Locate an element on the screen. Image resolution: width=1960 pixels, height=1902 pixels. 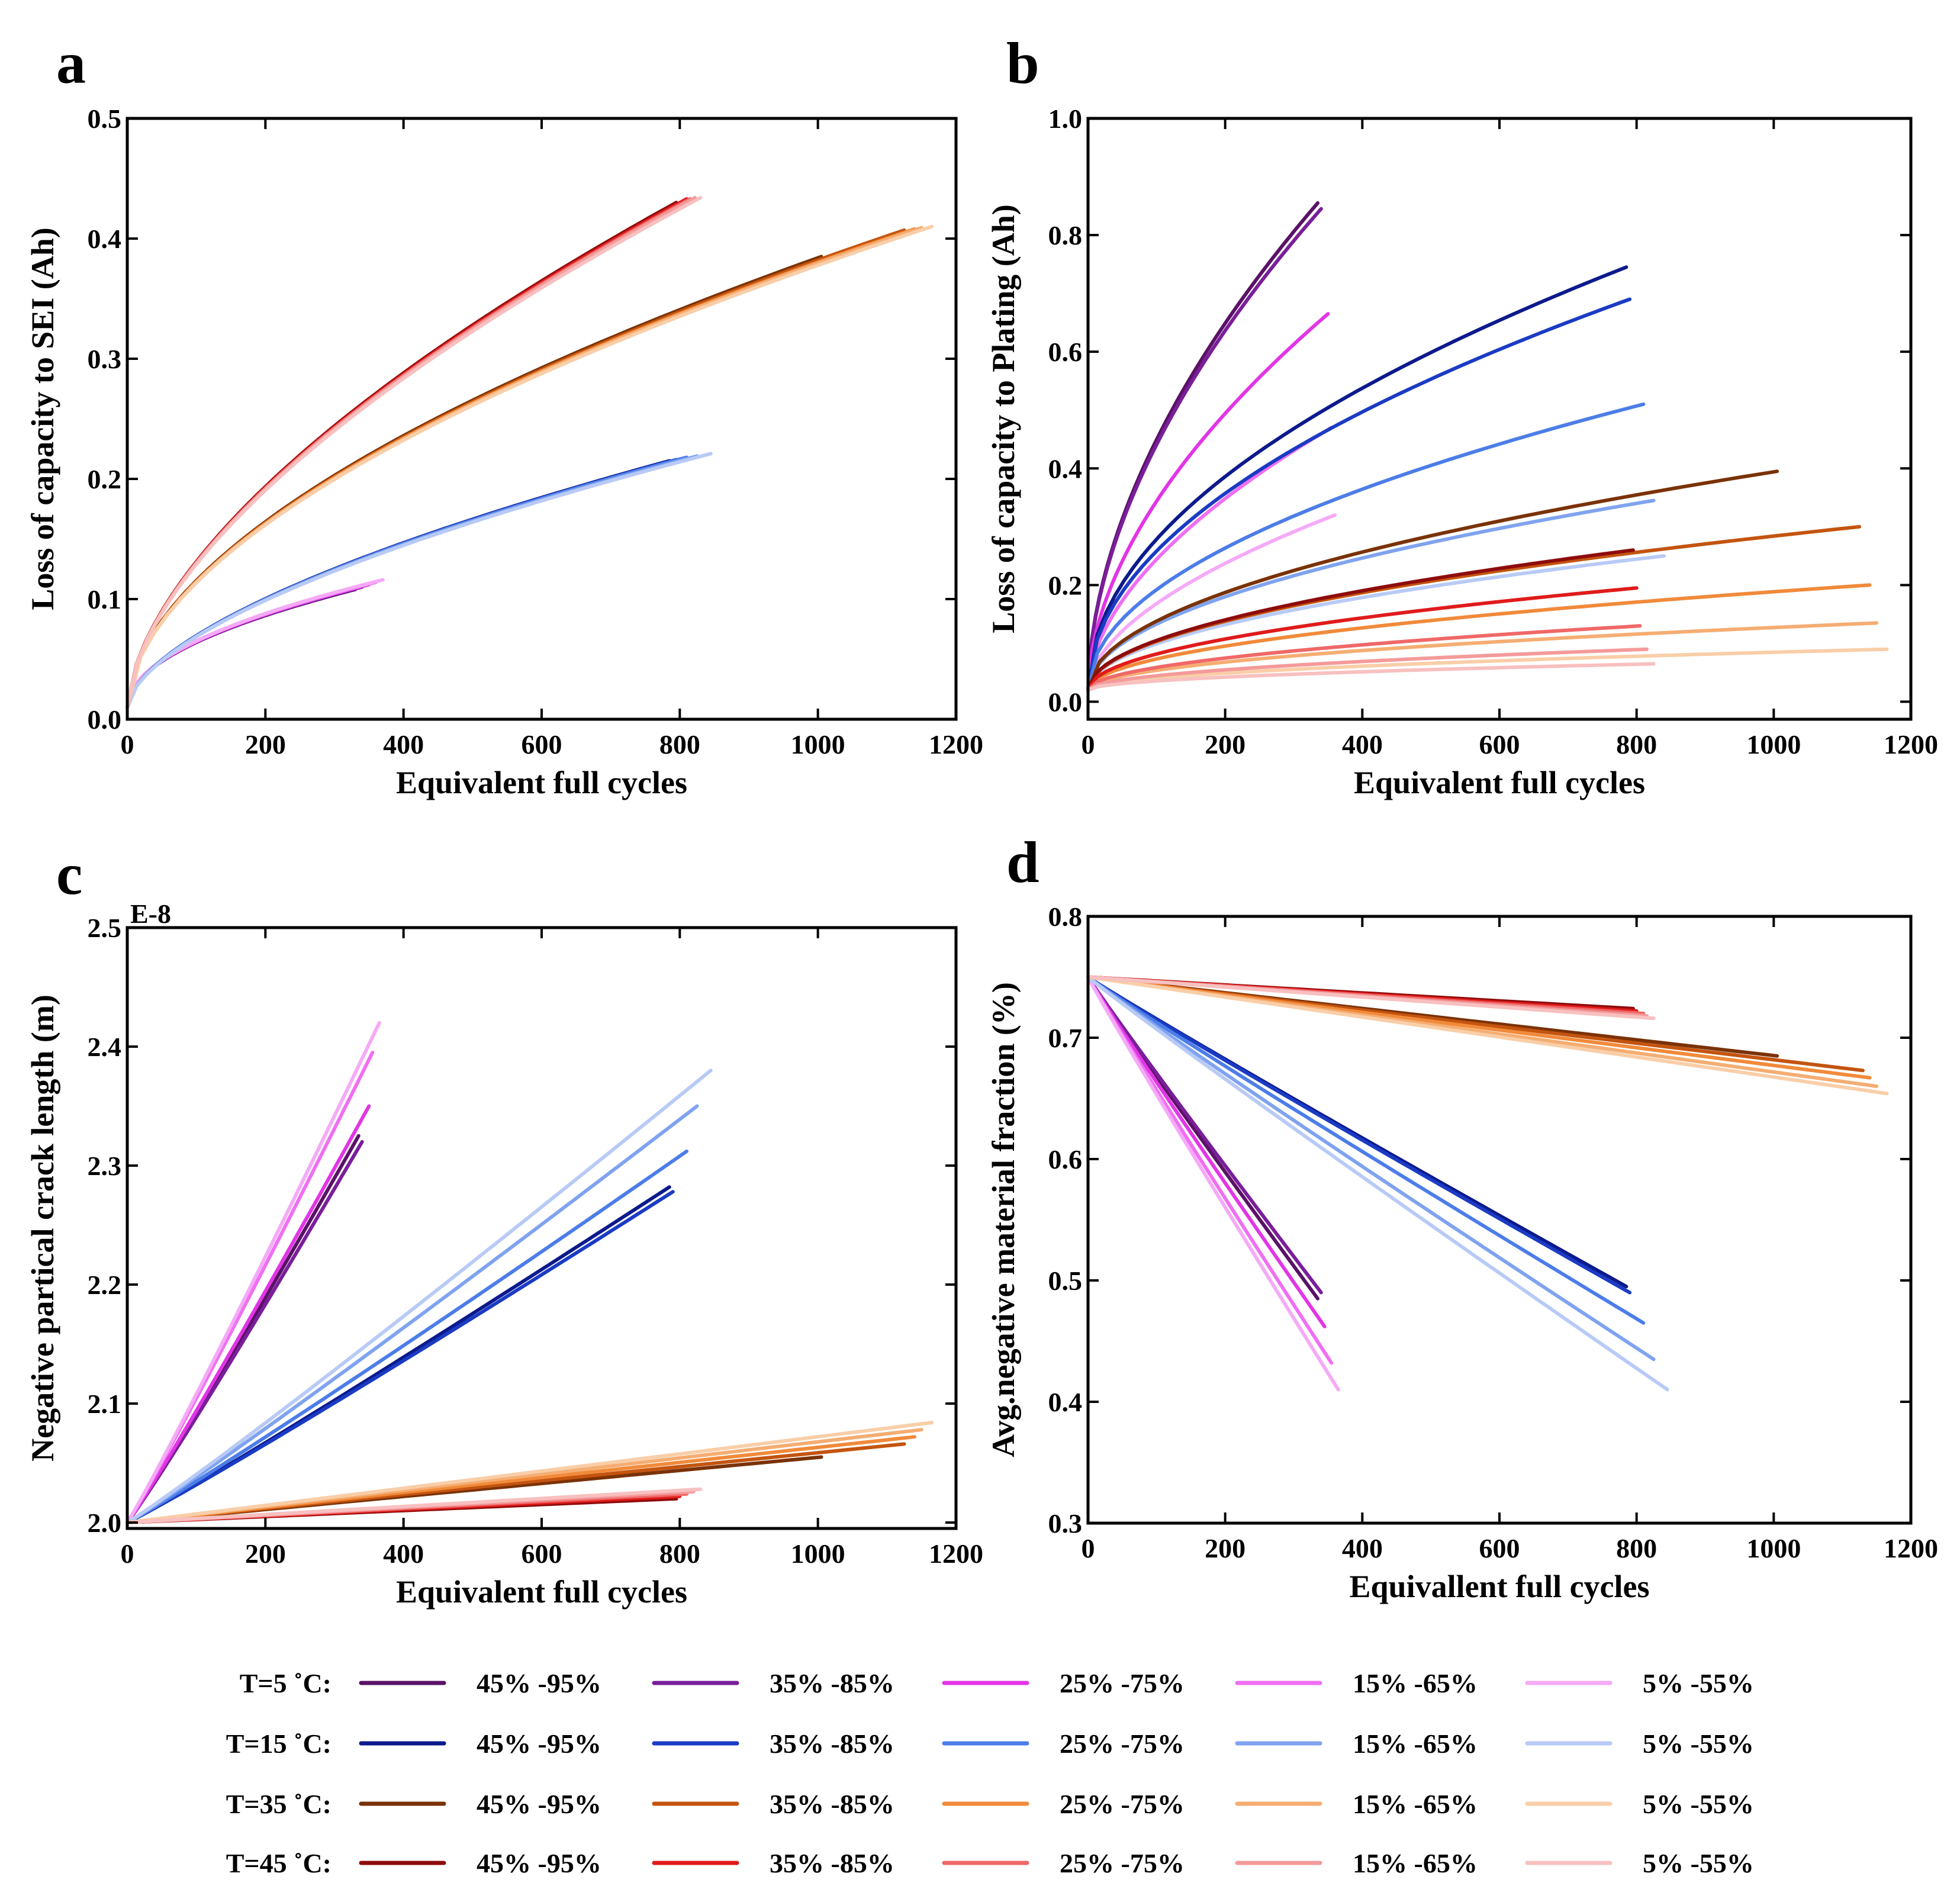
x-axis-title: Equivallent full cycles is located at coordinates (1499, 1586).